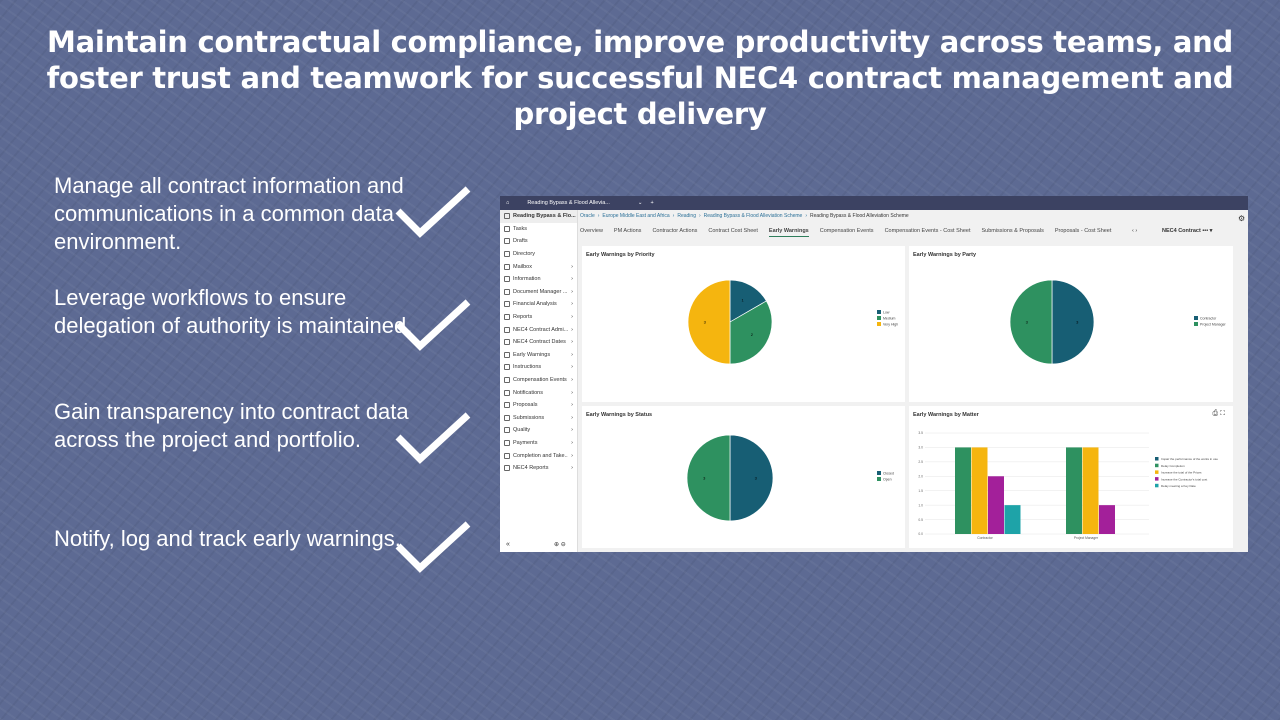  What do you see at coordinates (1242, 218) in the screenshot?
I see `gear-icon: ⚙` at bounding box center [1242, 218].